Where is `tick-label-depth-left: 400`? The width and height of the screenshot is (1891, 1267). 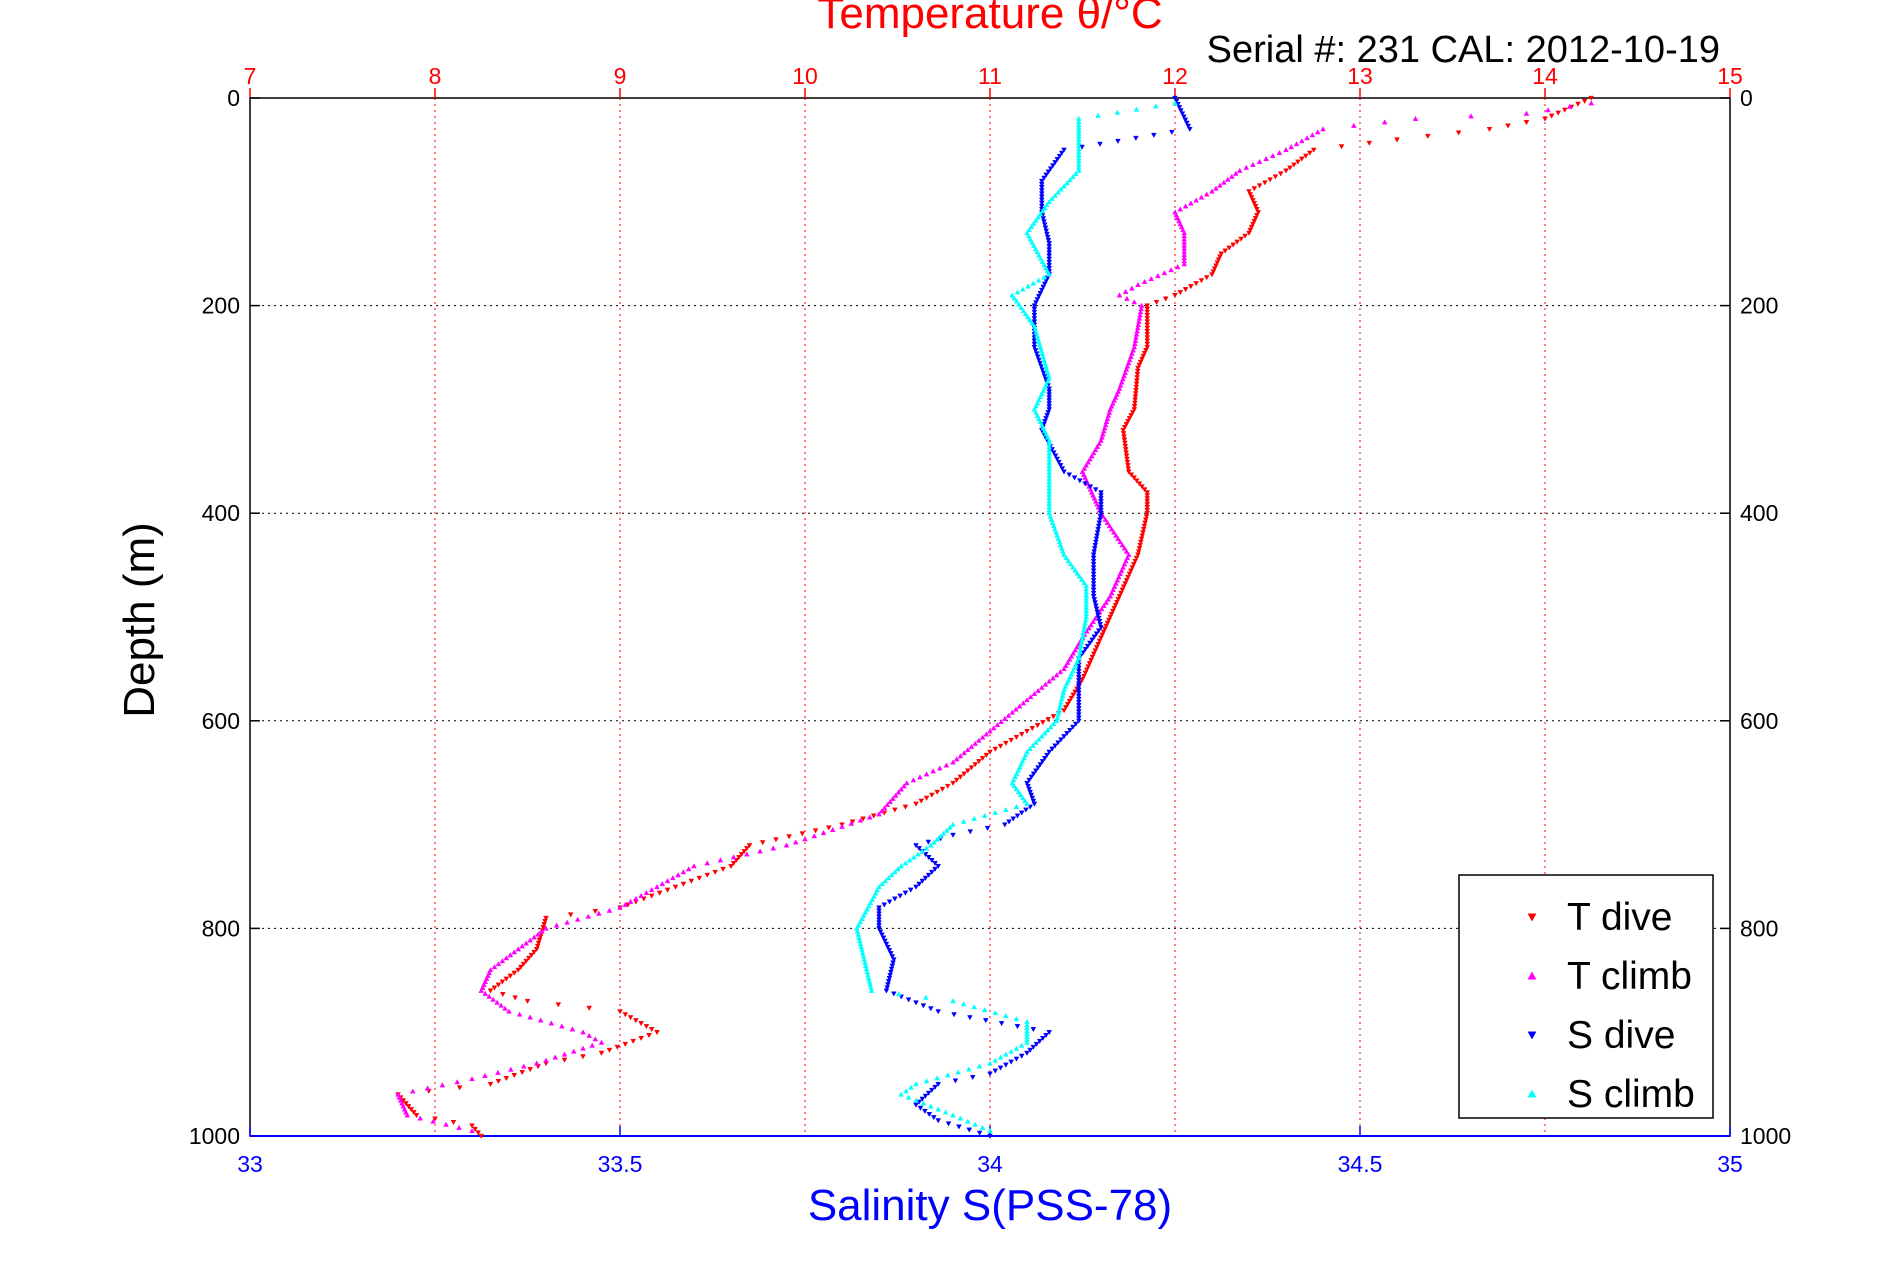 tick-label-depth-left: 400 is located at coordinates (221, 513).